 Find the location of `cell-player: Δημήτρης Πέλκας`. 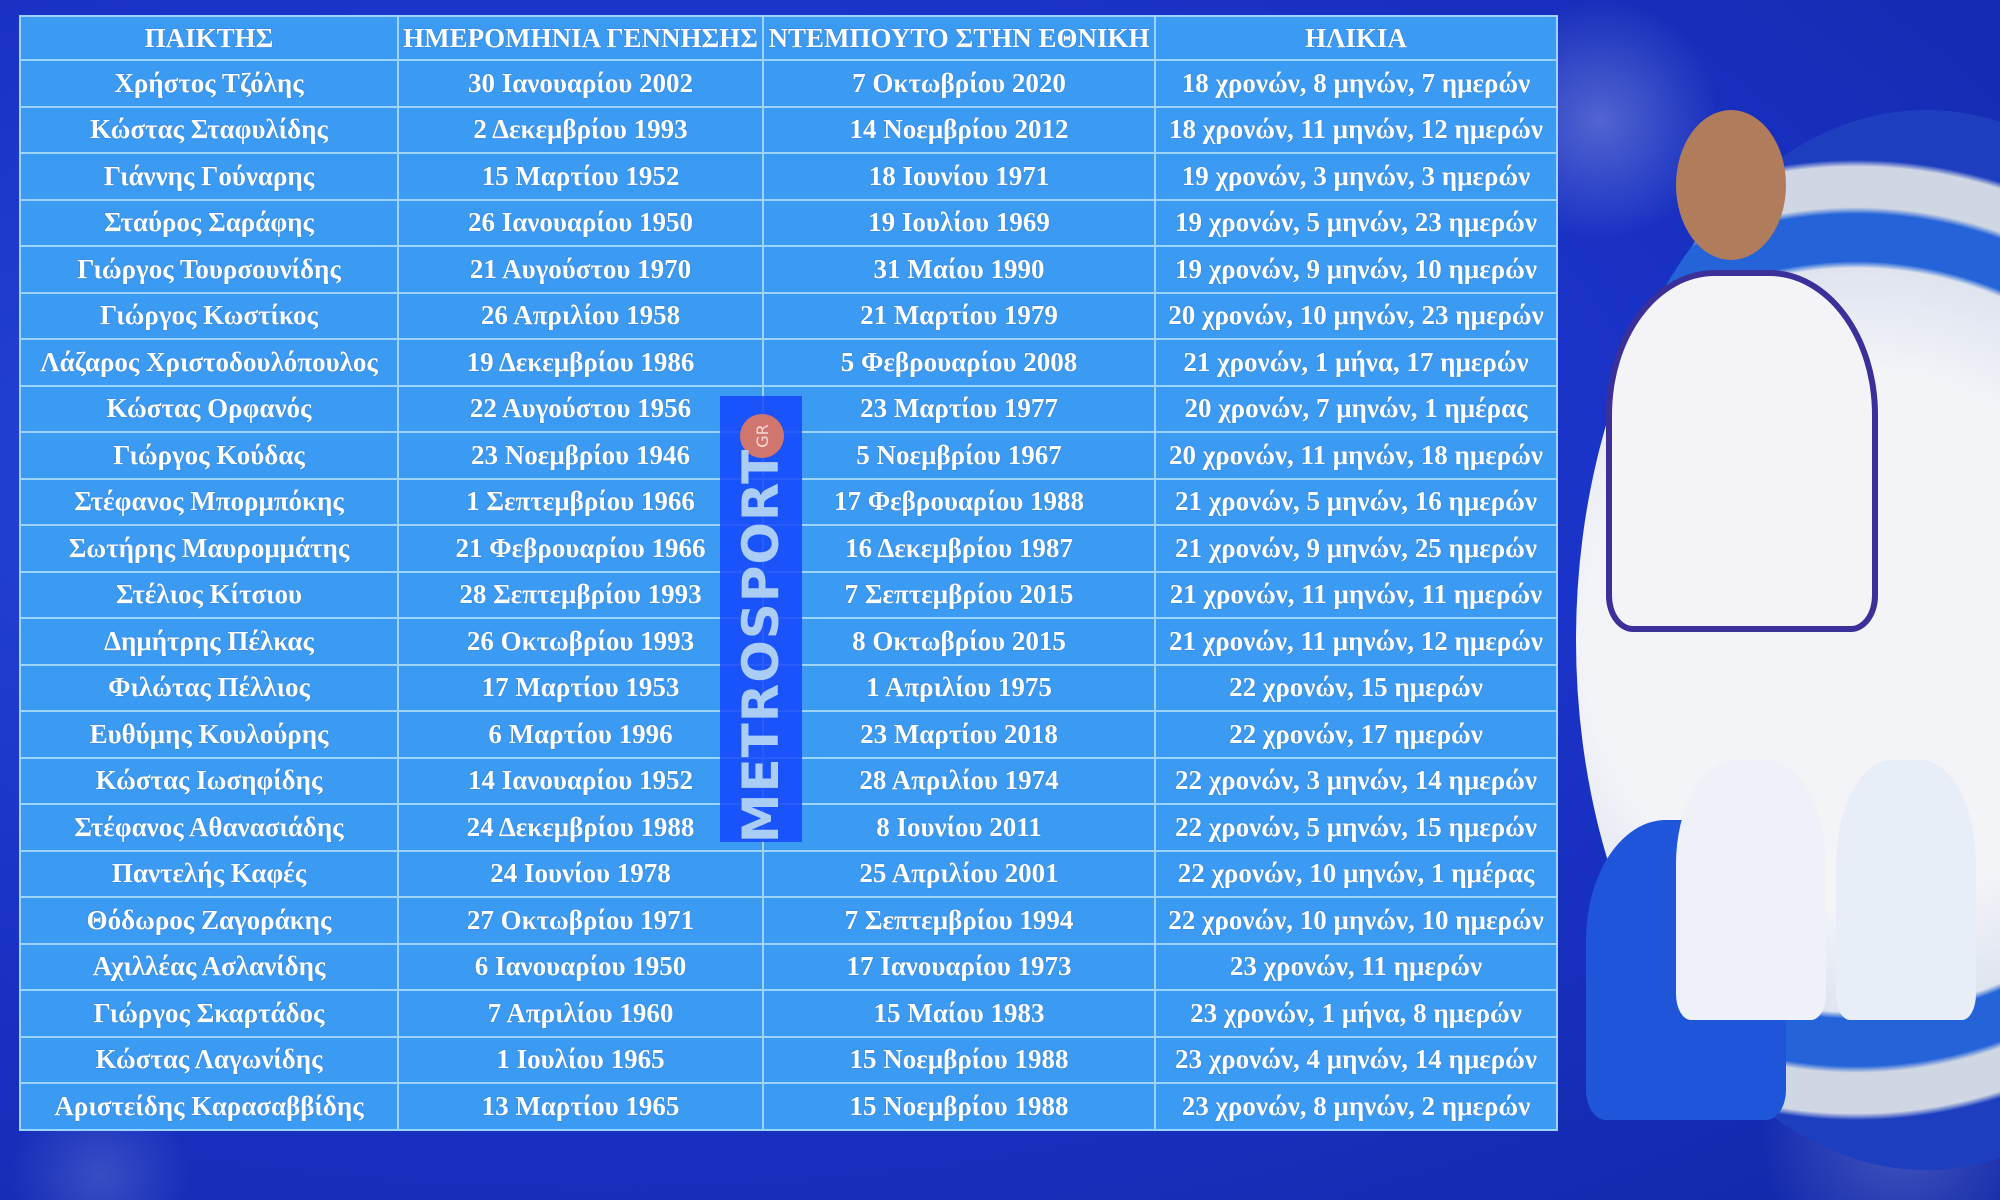

cell-player: Δημήτρης Πέλκας is located at coordinates (209, 641).